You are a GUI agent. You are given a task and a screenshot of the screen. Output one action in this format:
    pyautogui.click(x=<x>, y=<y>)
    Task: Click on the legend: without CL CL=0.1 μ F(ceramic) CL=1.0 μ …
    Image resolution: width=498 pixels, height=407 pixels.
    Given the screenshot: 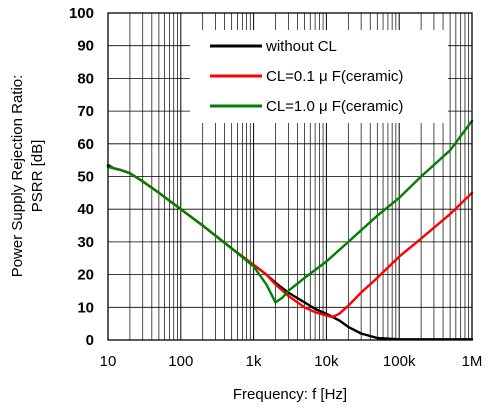 What is the action you would take?
    pyautogui.click(x=319, y=76)
    